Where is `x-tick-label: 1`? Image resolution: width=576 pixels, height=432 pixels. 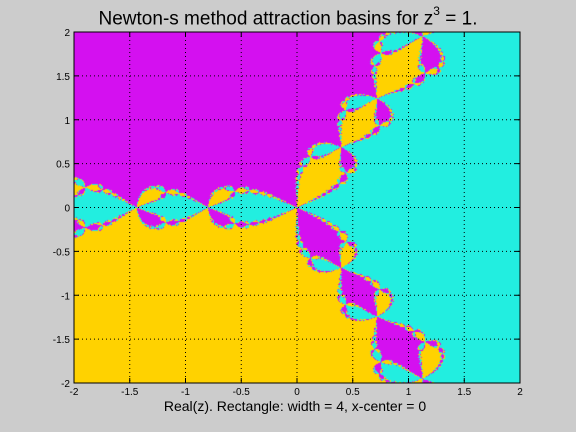
x-tick-label: 1 is located at coordinates (409, 392).